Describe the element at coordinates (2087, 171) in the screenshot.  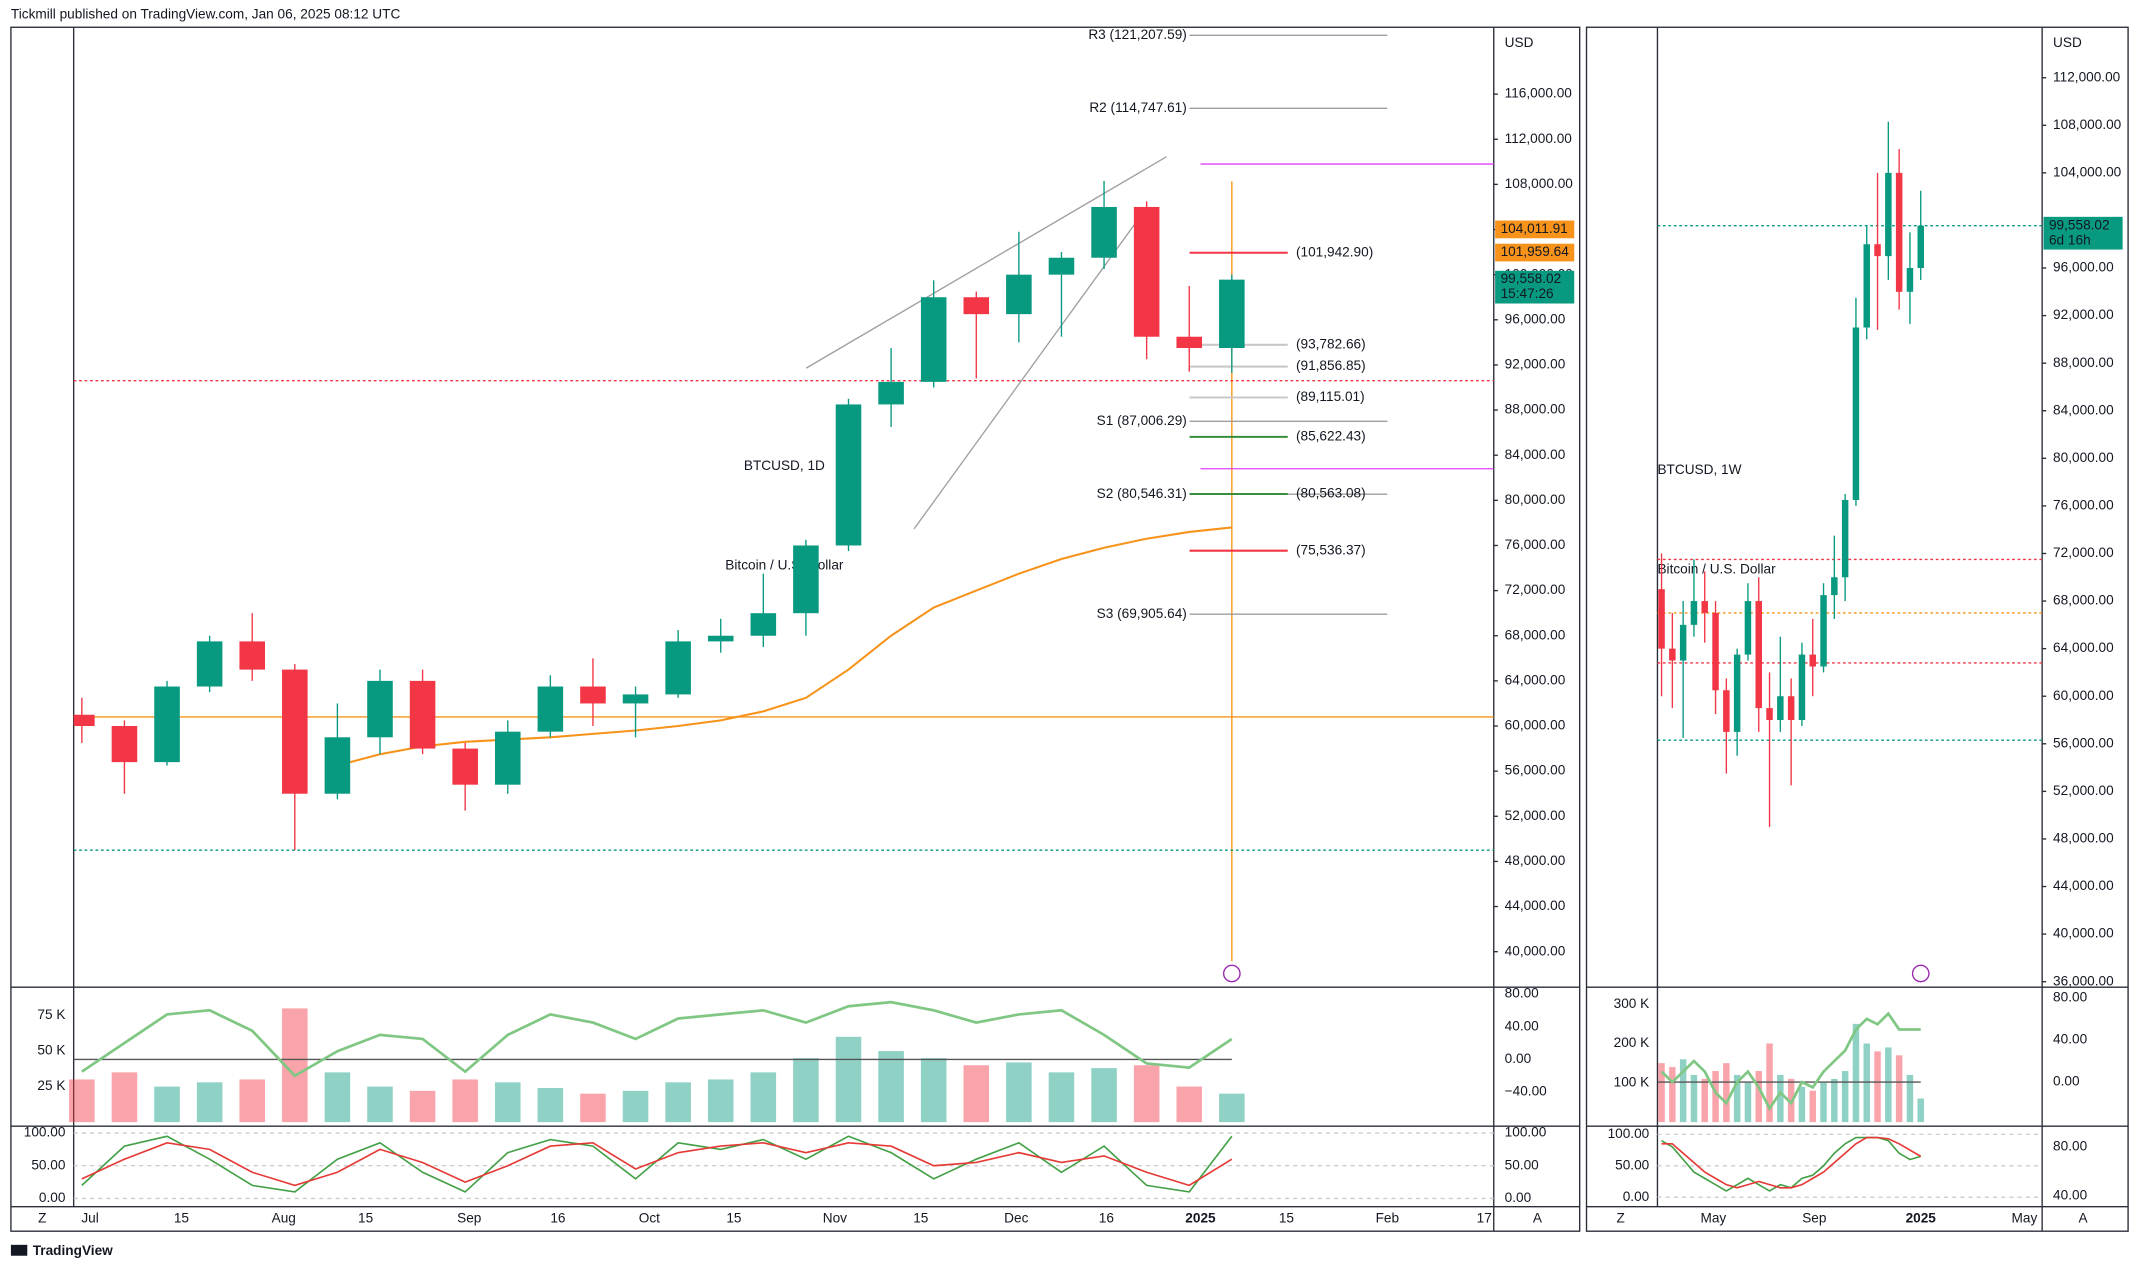
I see `y-tick-label: 104,000.00` at that location.